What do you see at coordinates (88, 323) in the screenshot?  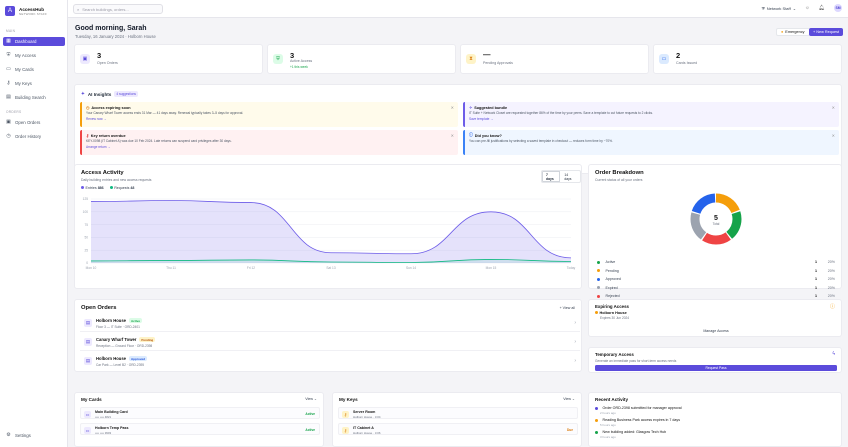 I see `building-icon: ▤` at bounding box center [88, 323].